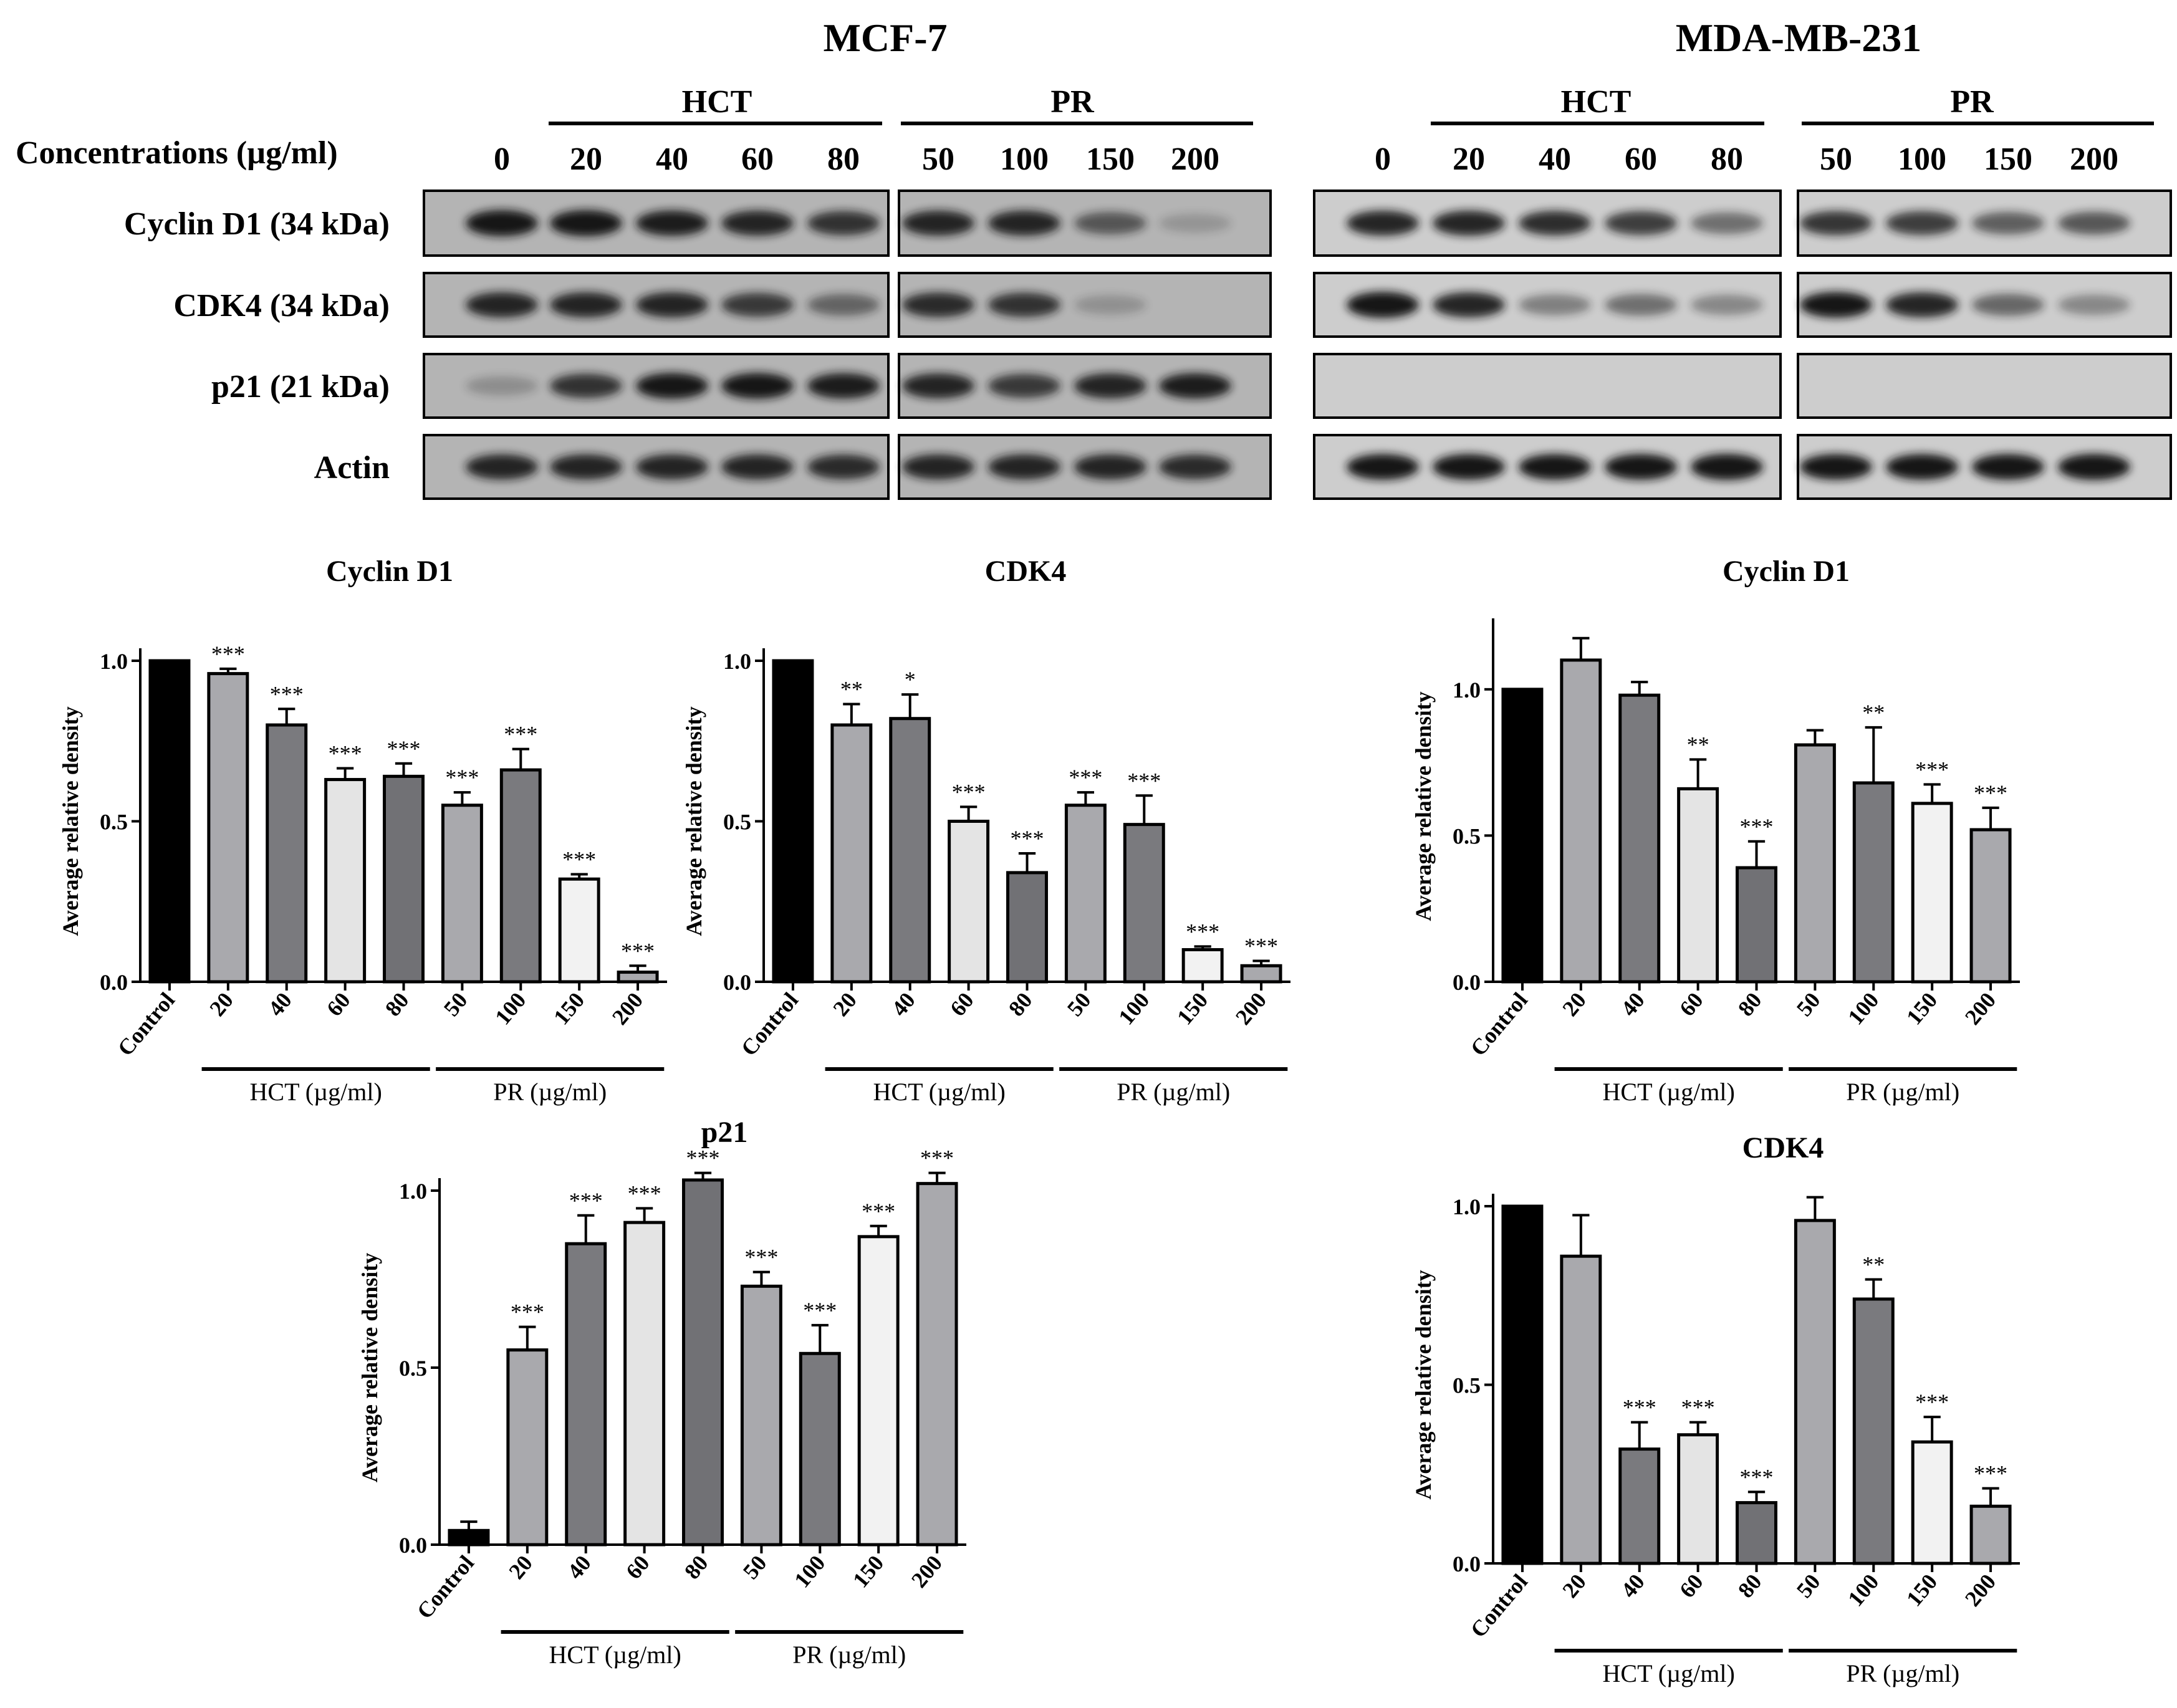  I want to click on band-mcf7-row2-lane6, so click(1024, 385).